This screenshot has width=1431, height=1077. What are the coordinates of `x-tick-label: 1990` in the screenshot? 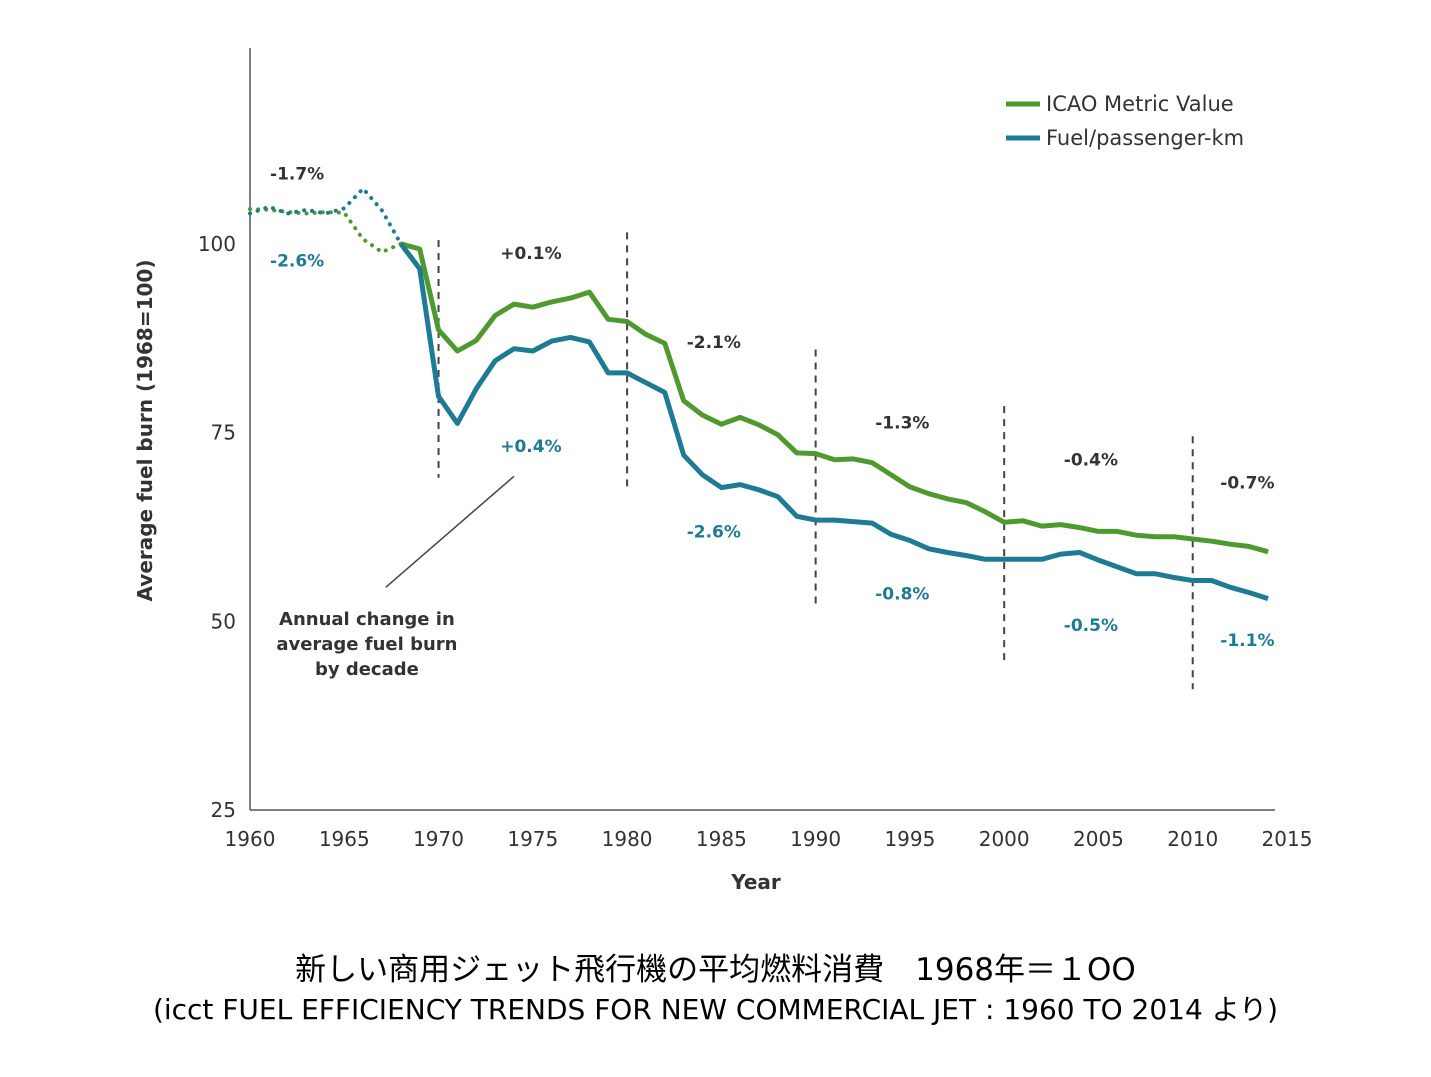 It's located at (815, 839).